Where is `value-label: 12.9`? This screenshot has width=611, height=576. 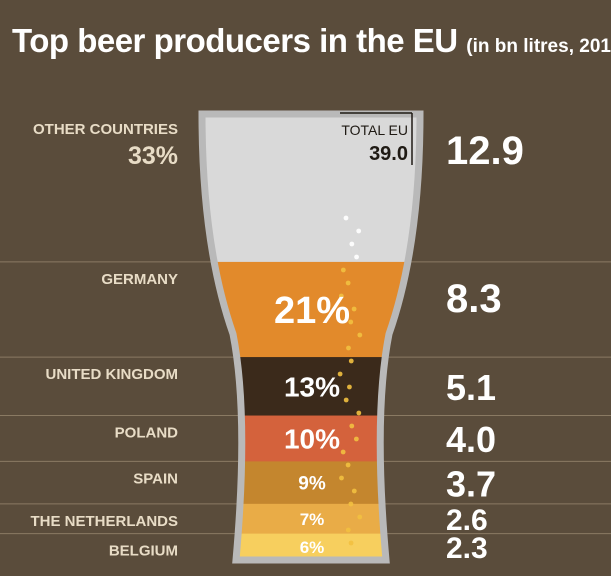
value-label: 12.9 is located at coordinates (485, 151).